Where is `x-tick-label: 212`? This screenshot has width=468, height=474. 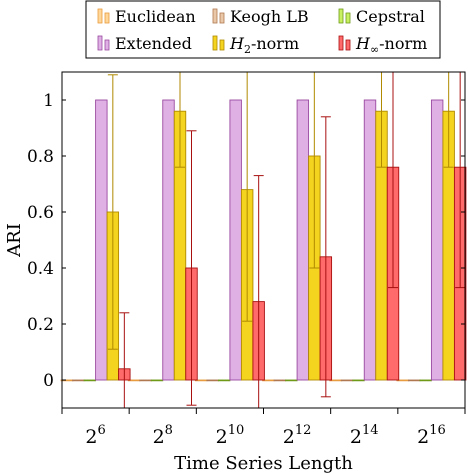
x-tick-label: 212 is located at coordinates (297, 435).